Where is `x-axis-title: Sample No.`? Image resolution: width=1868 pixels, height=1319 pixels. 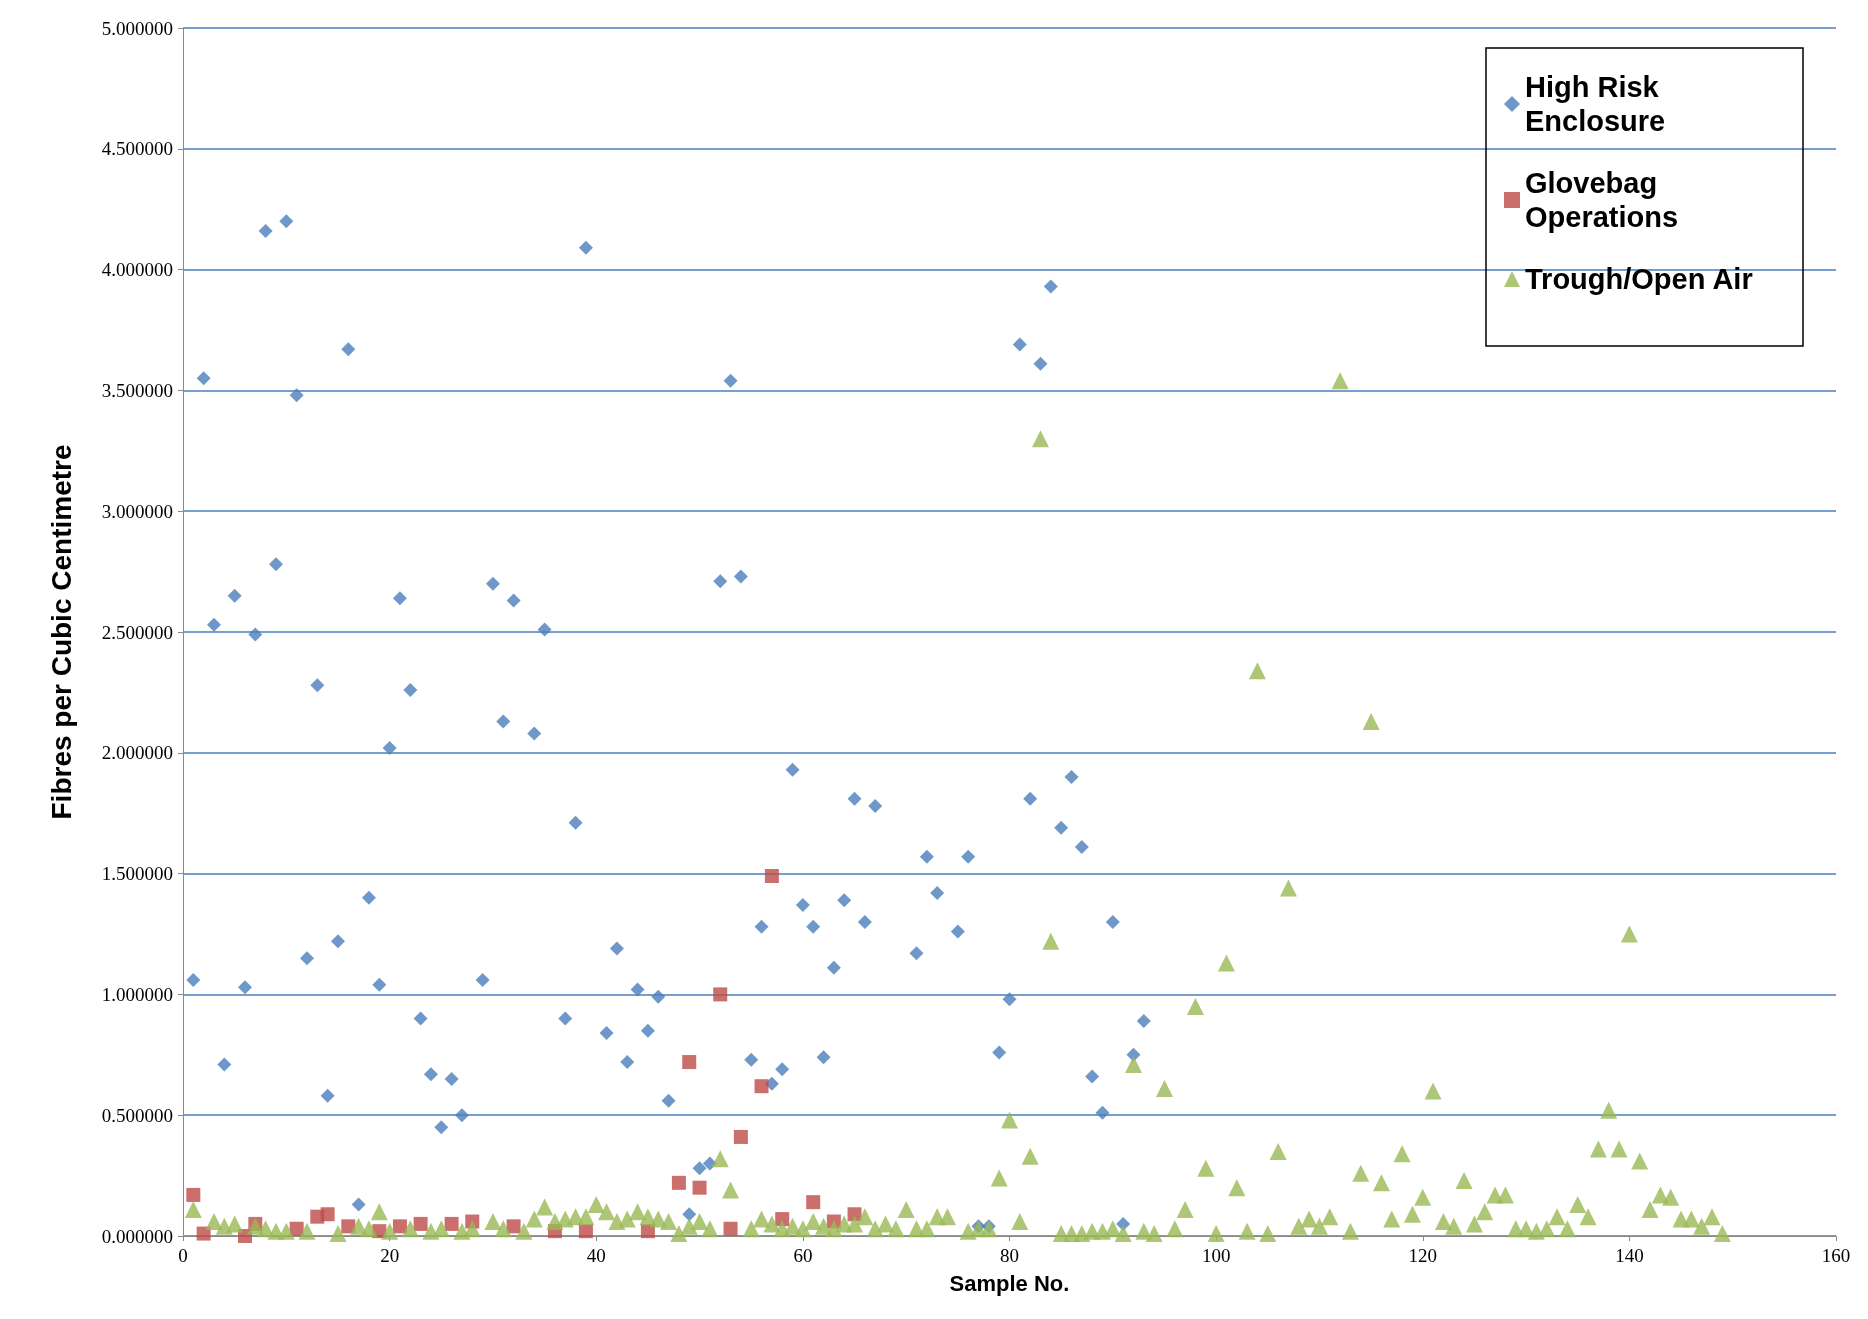
x-axis-title: Sample No. is located at coordinates (1009, 1283).